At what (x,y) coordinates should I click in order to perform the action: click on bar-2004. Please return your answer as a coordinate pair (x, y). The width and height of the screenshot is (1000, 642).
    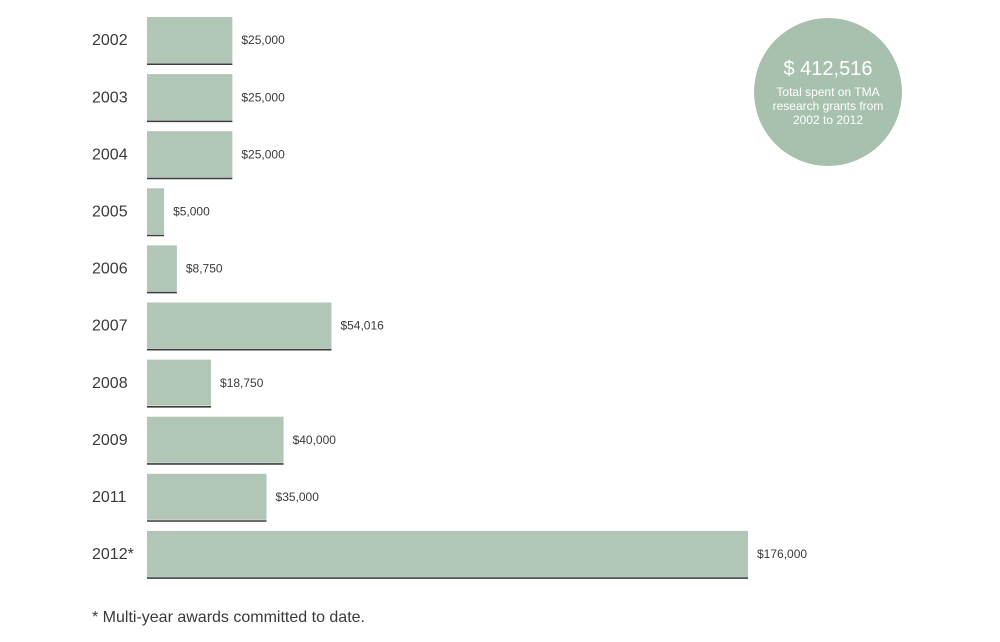
    Looking at the image, I should click on (190, 154).